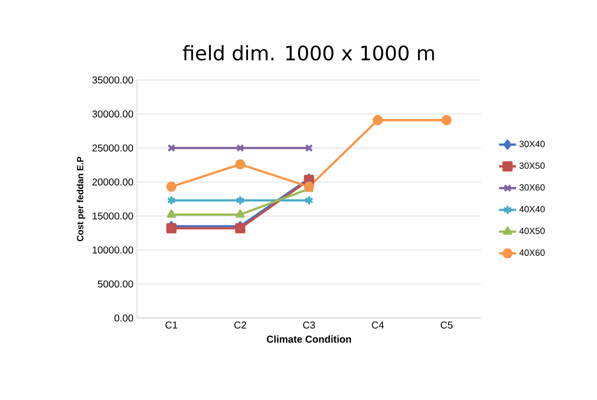 This screenshot has width=597, height=400. Describe the element at coordinates (172, 325) in the screenshot. I see `x-tick-label: C1` at that location.